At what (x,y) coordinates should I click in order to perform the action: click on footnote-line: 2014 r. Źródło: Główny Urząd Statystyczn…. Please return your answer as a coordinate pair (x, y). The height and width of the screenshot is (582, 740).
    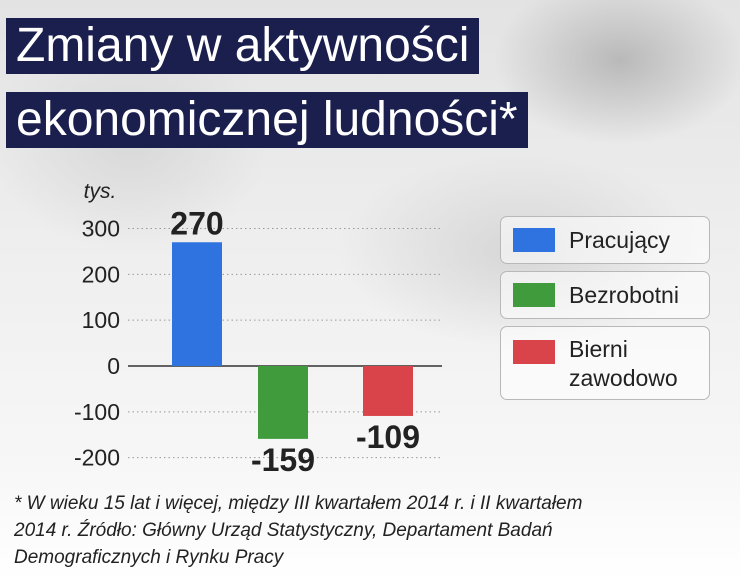
    Looking at the image, I should click on (283, 530).